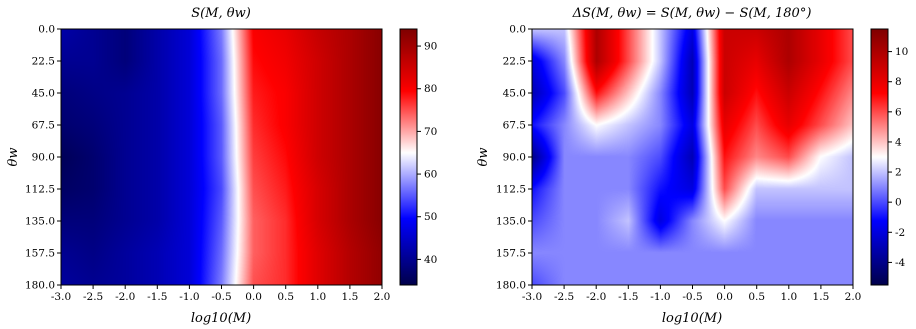 The image size is (916, 329). I want to click on right-colorbar, so click(879, 157).